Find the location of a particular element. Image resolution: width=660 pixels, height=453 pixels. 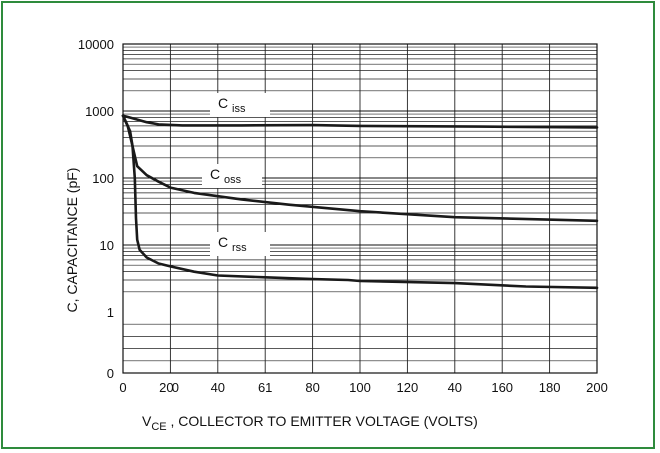

y-axis-title: C, CAPACITANCE (pF) is located at coordinates (72, 240).